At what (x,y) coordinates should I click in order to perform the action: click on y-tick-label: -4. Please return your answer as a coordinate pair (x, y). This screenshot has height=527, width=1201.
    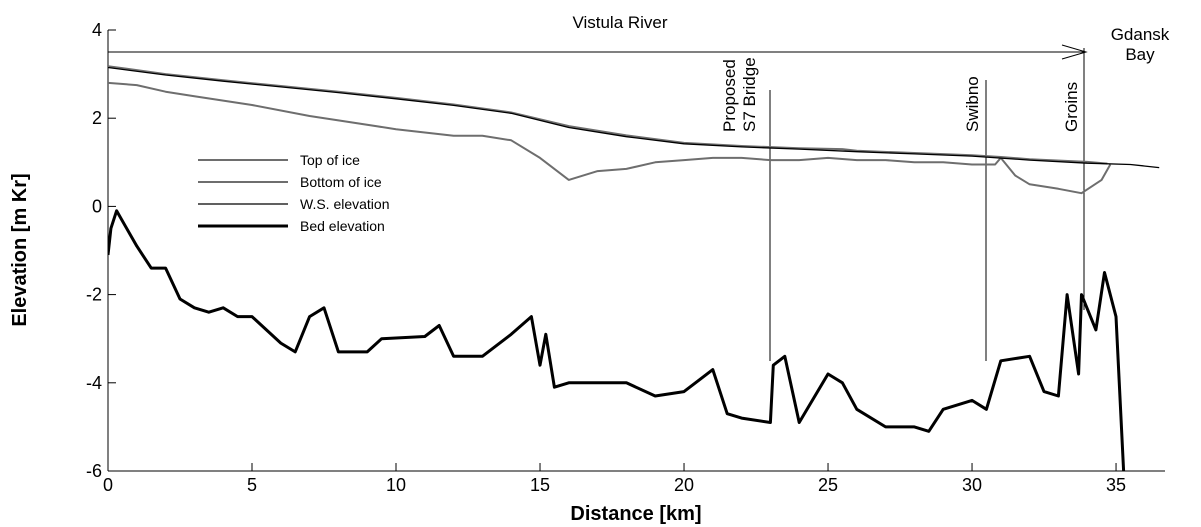
    Looking at the image, I should click on (94, 383).